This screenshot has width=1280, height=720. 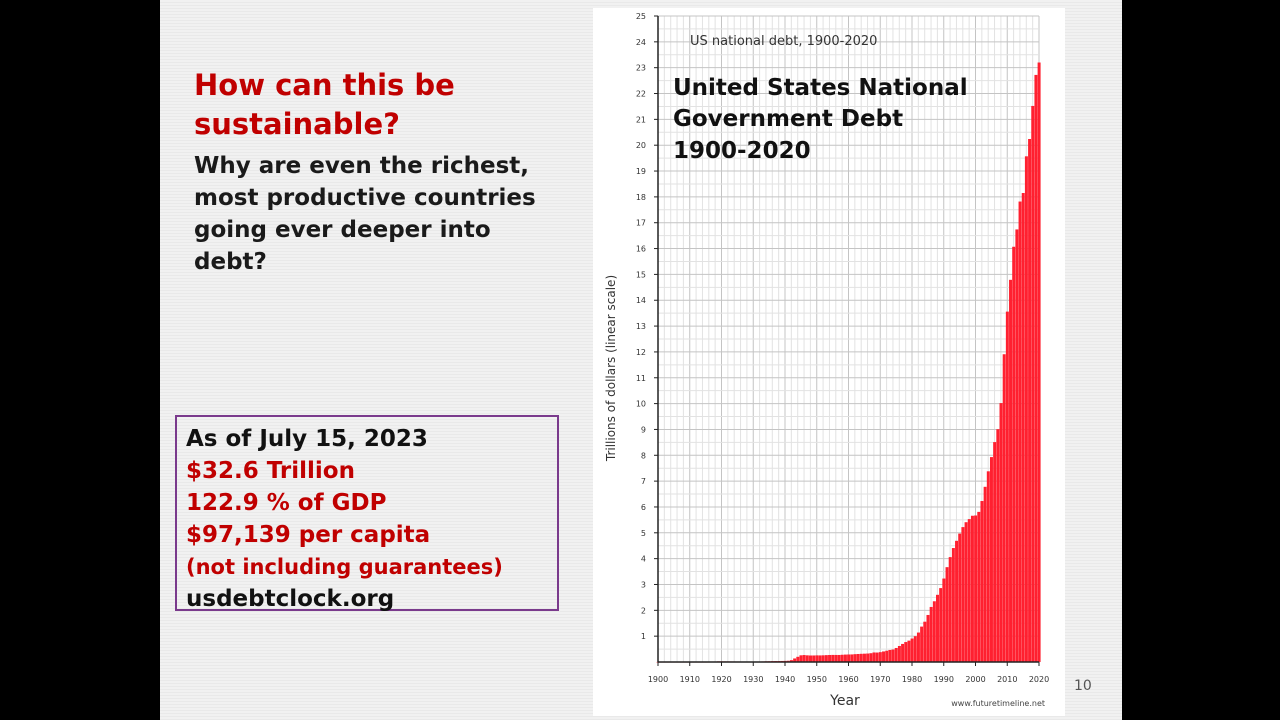 What do you see at coordinates (877, 657) in the screenshot?
I see `bar-1969` at bounding box center [877, 657].